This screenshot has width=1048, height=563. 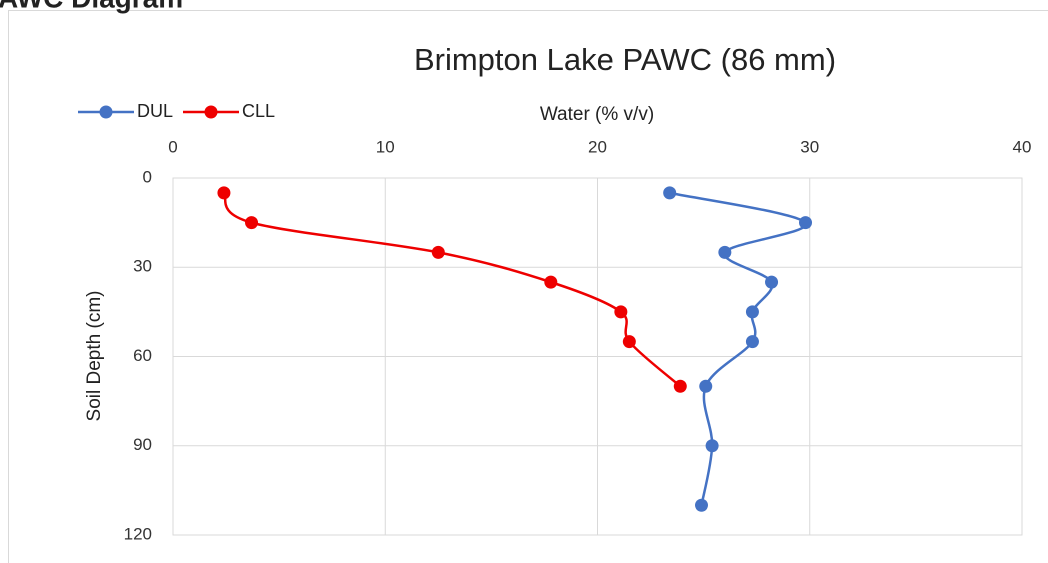 What do you see at coordinates (258, 111) in the screenshot?
I see `legend-label: CLL` at bounding box center [258, 111].